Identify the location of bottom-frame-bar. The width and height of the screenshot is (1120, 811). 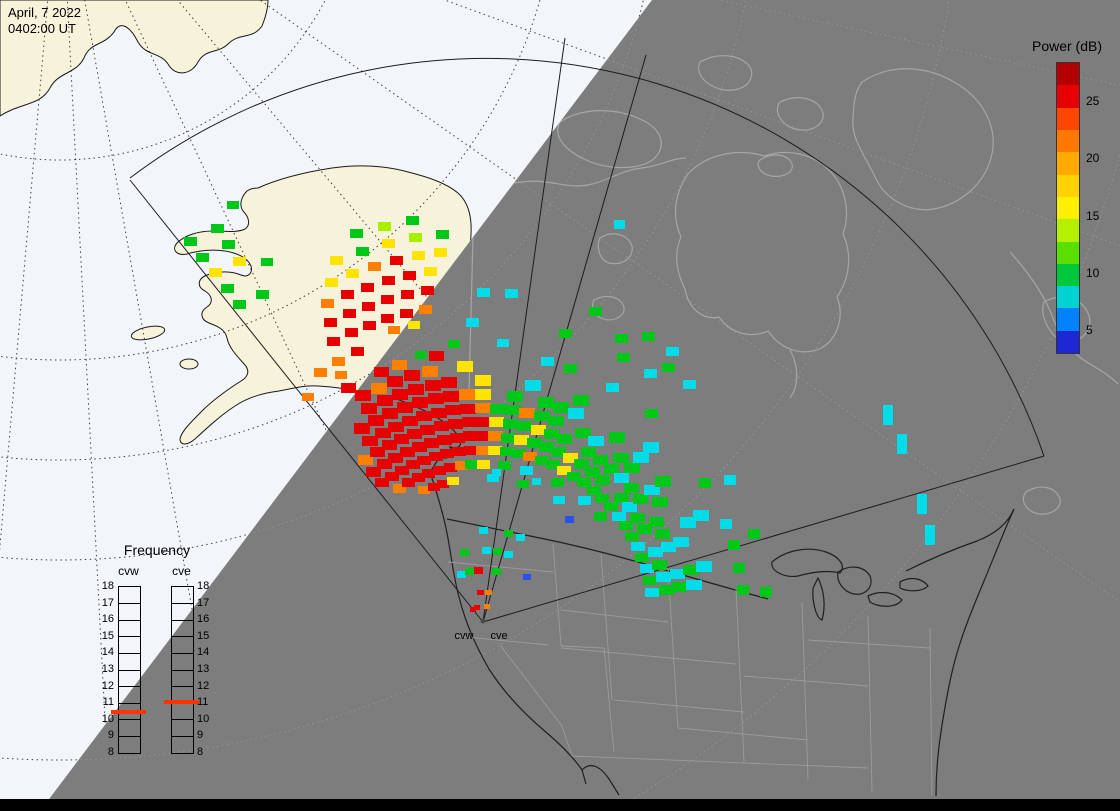
(560, 805).